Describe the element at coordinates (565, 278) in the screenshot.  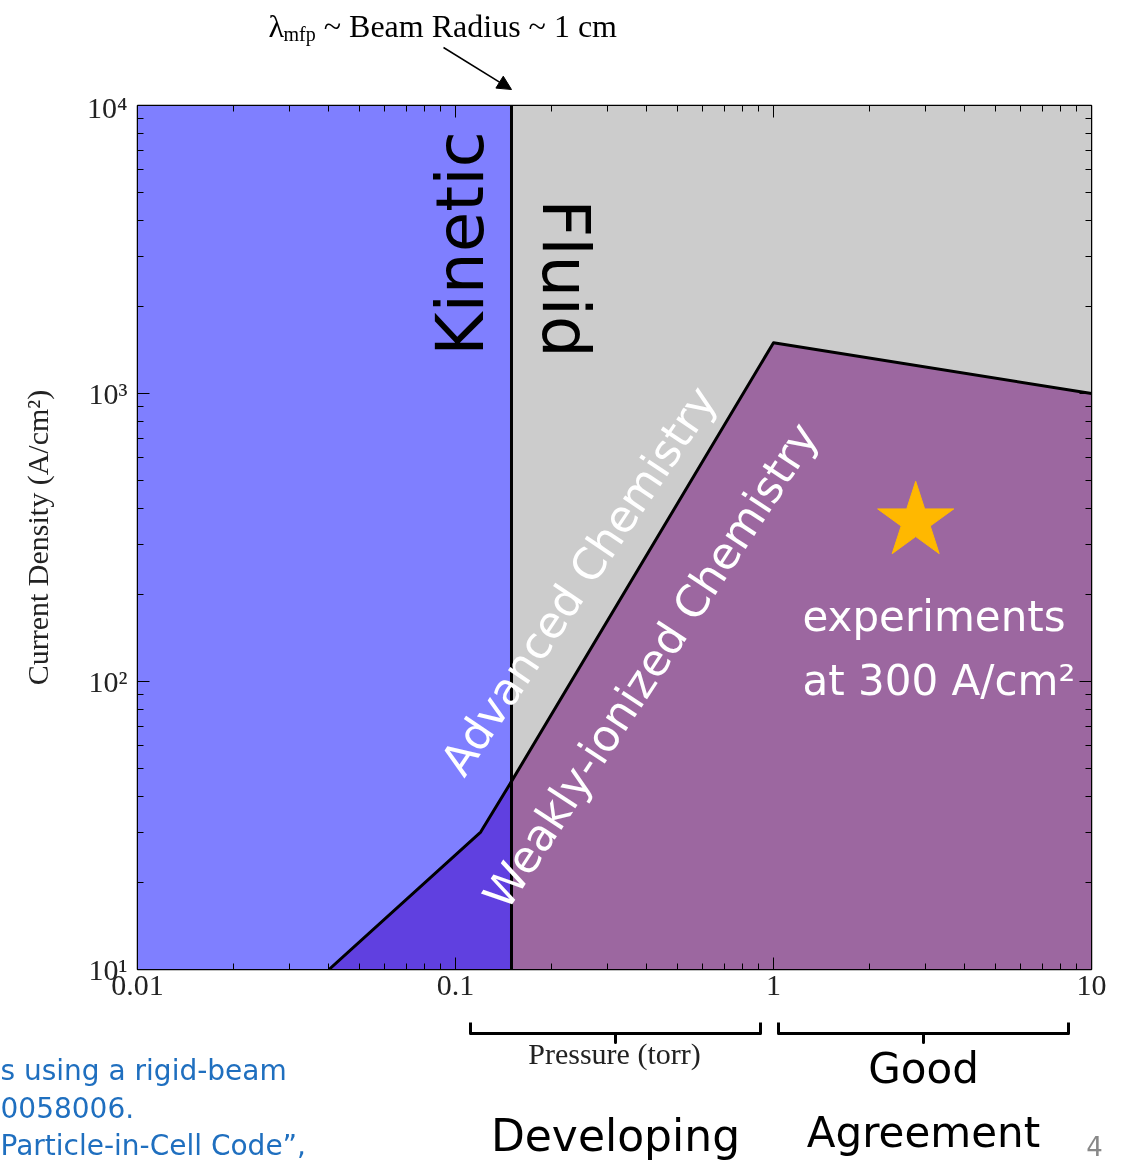
I see `band-label: Fluid` at that location.